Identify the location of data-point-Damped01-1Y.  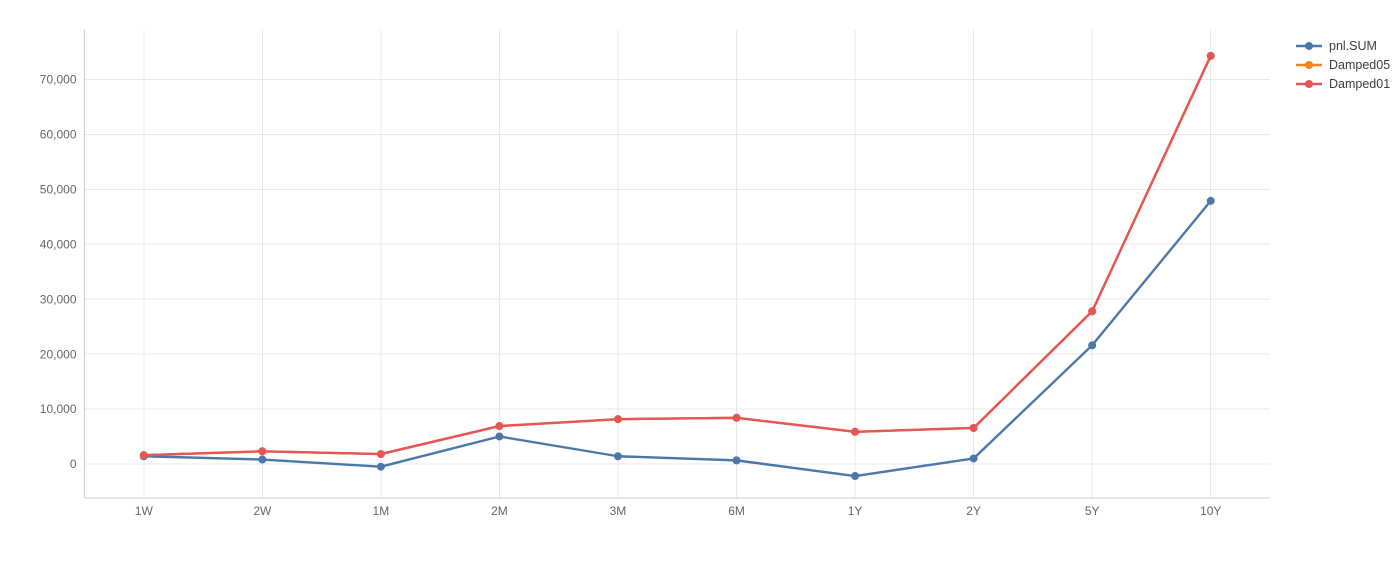
(855, 431).